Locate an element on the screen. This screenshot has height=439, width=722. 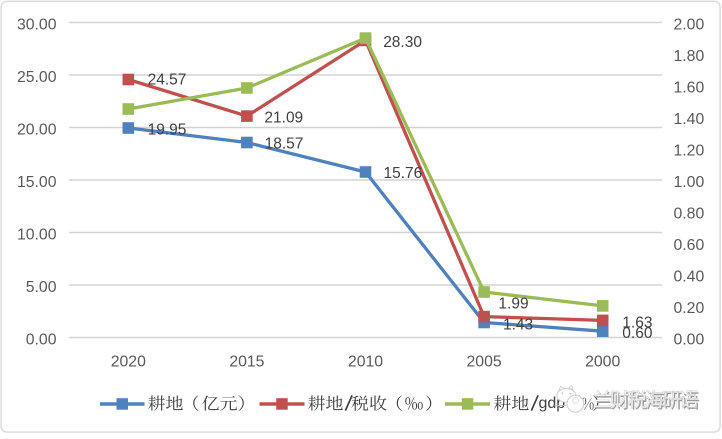
svg-text: 15.00 is located at coordinates (37, 182).